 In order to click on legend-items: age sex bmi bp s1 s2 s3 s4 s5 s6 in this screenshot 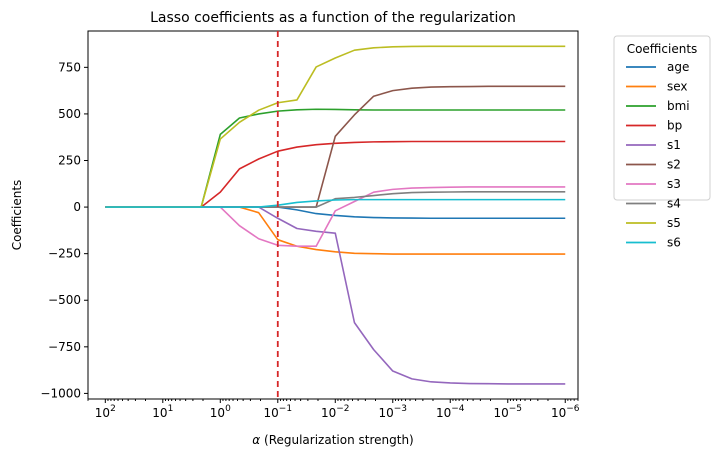, I will do `click(658, 155)`.